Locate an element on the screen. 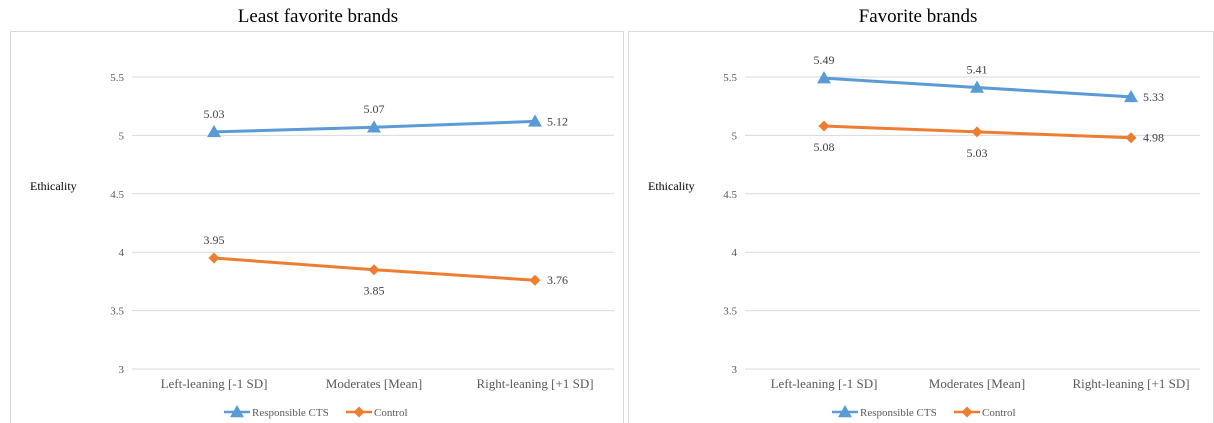  data-label: 5.07 is located at coordinates (374, 109).